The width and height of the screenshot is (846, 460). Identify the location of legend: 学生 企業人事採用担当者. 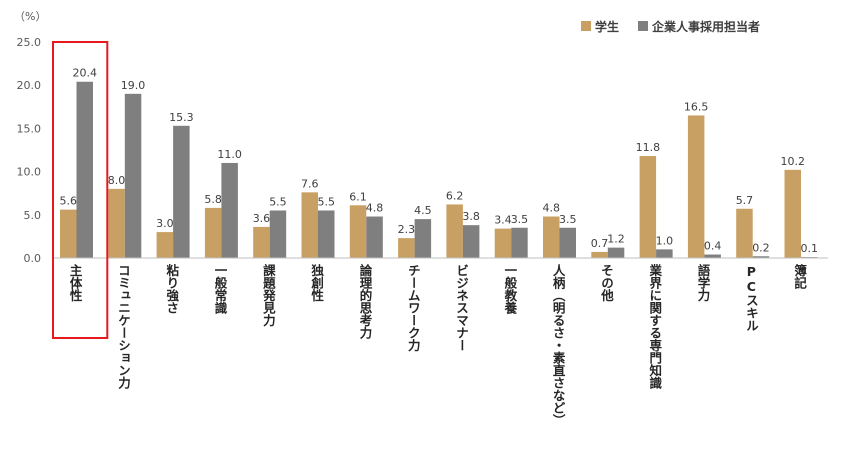
(670, 26).